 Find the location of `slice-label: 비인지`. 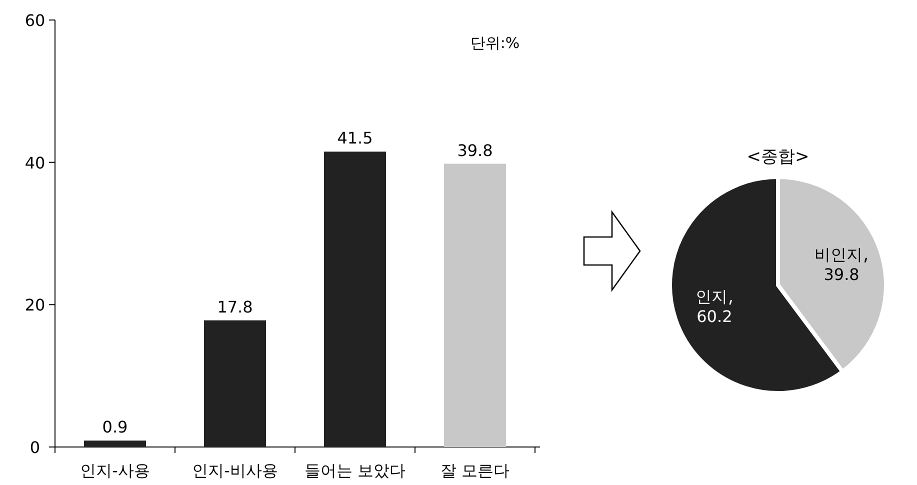

slice-label: 비인지 is located at coordinates (838, 254).